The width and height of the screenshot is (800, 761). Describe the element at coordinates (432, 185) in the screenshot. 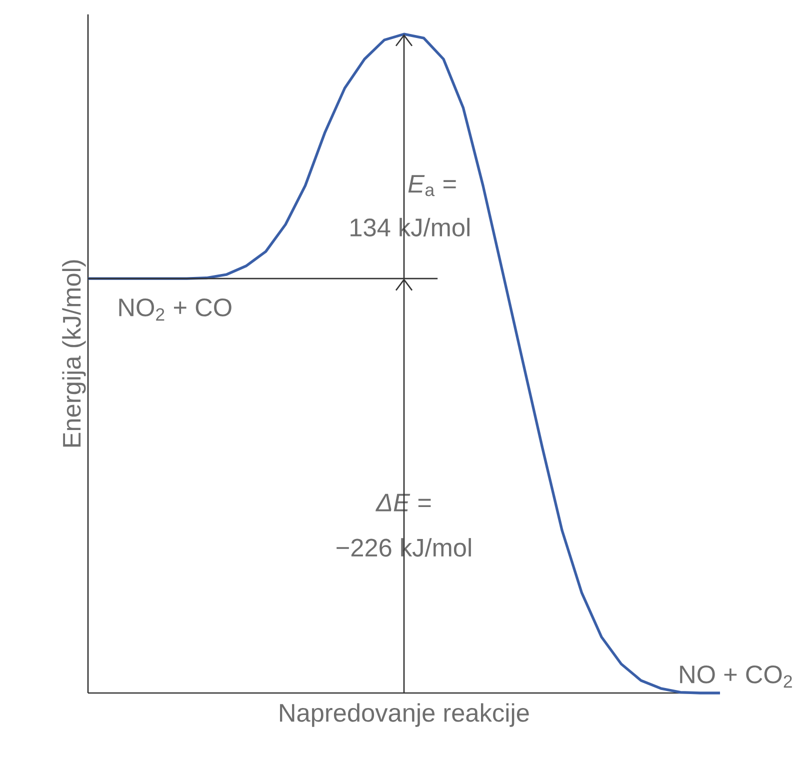

I see `annotation: E$_{a}$ =` at that location.